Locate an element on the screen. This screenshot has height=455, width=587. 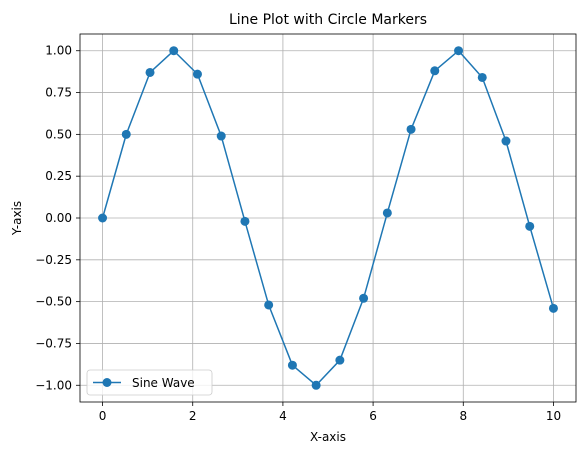
y-axis-label: Y-axis is located at coordinates (17, 218).